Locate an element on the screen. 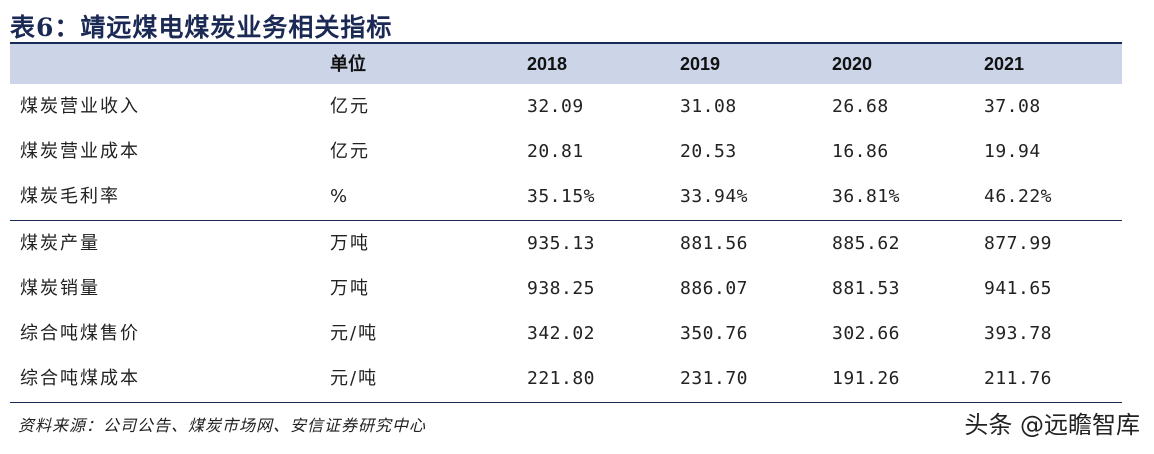 Image resolution: width=1154 pixels, height=454 pixels. table-row: 煤炭营业成本 亿元 20.81 20.53 16.86 19.94 is located at coordinates (566, 151).